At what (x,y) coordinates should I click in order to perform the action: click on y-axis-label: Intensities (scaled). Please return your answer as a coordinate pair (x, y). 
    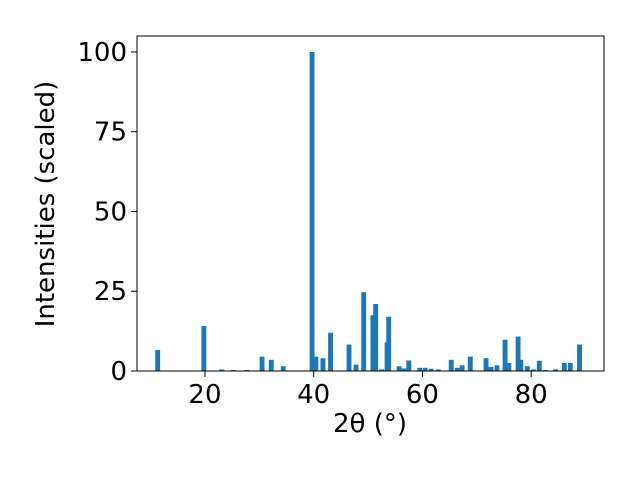
    Looking at the image, I should click on (46, 204).